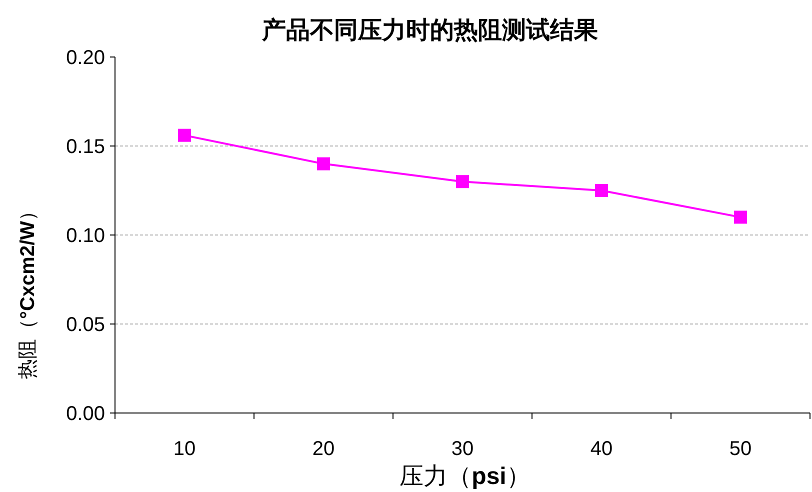 This screenshot has width=812, height=492. What do you see at coordinates (85, 147) in the screenshot?
I see `y-tick-label: 0.15` at bounding box center [85, 147].